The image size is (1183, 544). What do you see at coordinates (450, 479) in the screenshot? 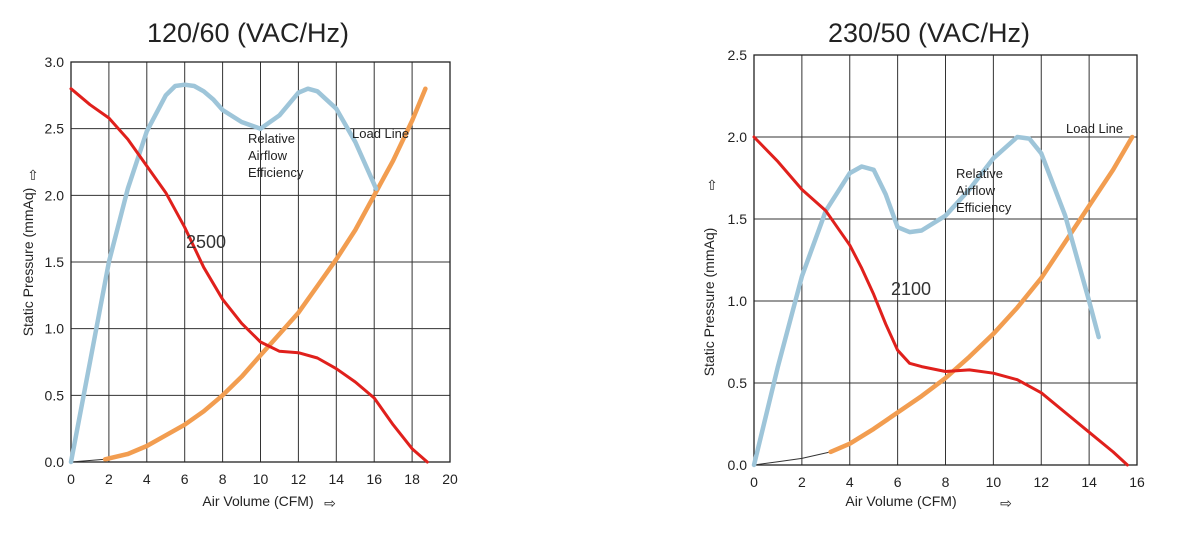
I see `x-tick-label: 20` at bounding box center [450, 479].